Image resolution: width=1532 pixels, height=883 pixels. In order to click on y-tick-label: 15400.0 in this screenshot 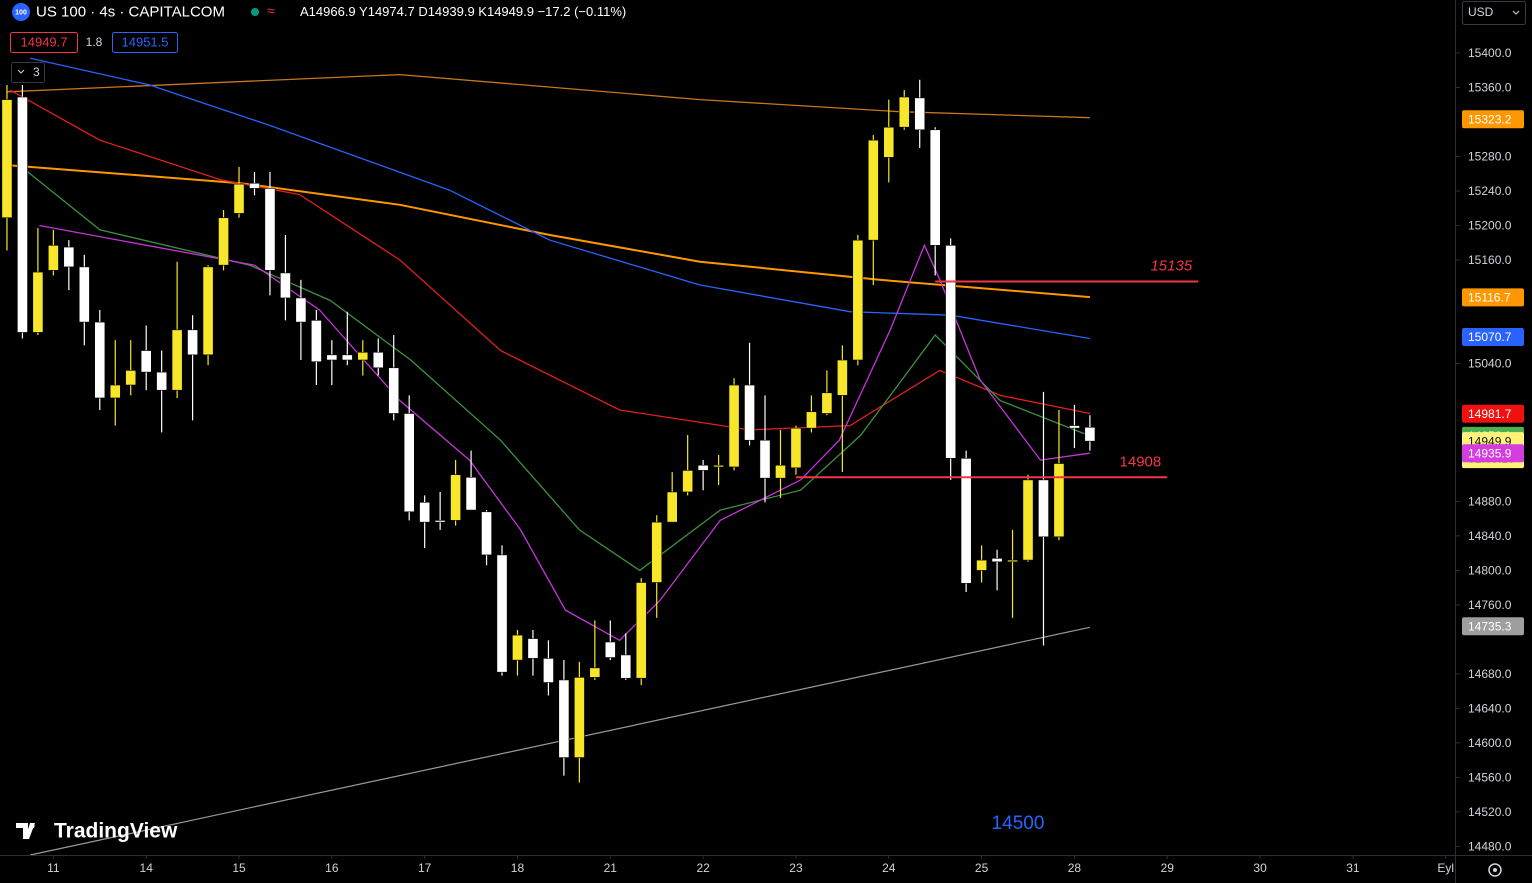, I will do `click(1490, 53)`.